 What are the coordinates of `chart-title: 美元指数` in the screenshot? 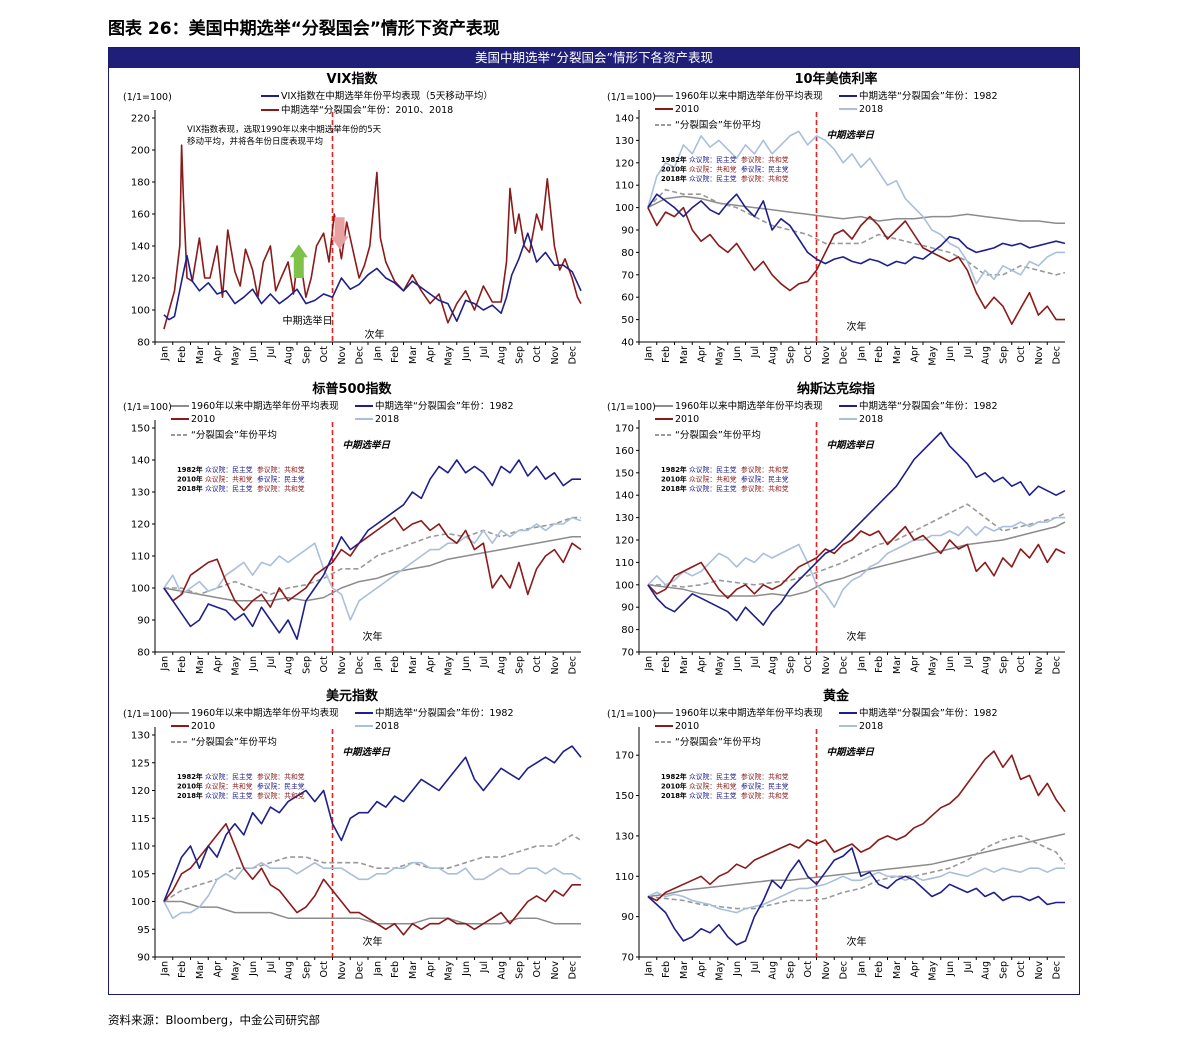 It's located at (352, 696).